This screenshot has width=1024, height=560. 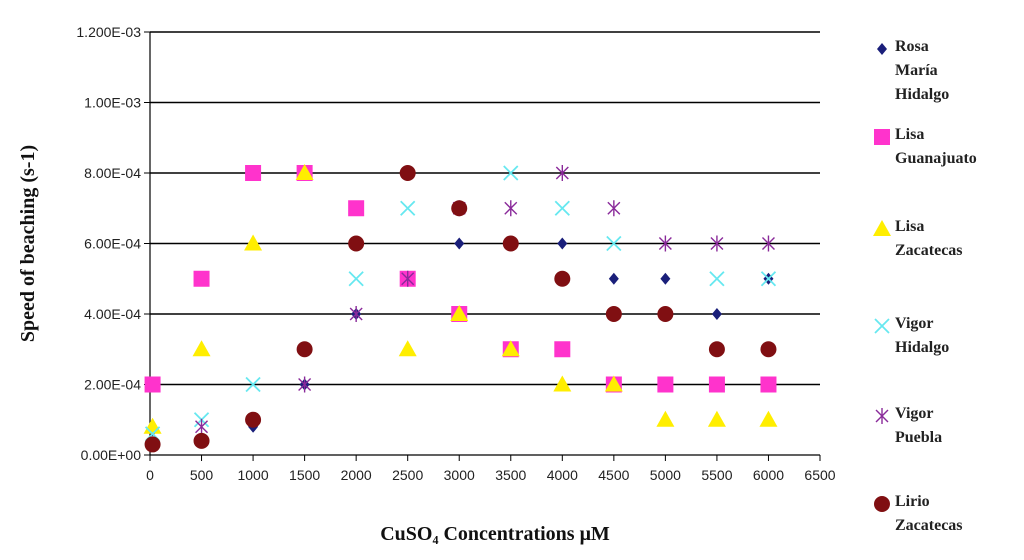 I want to click on x-tick-label: 500, so click(x=202, y=475).